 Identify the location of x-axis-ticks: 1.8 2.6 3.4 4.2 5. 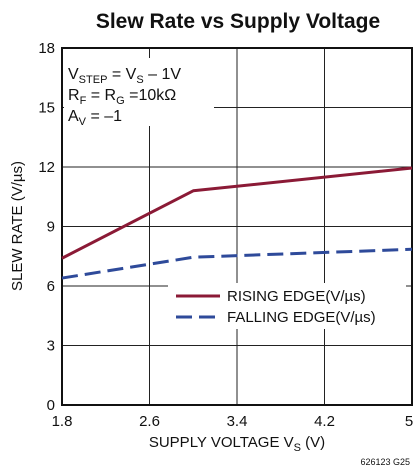
(233, 421).